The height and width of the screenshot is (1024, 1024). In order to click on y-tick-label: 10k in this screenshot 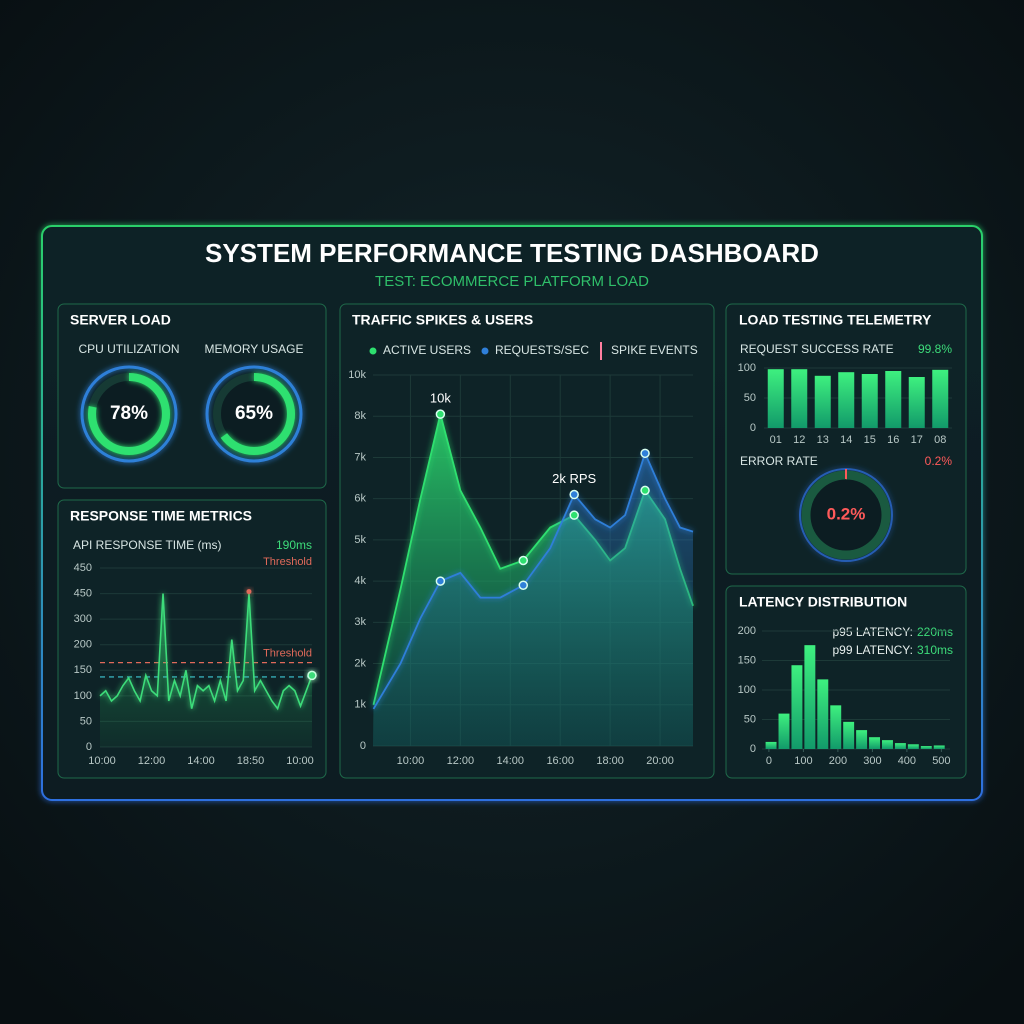, I will do `click(357, 375)`.